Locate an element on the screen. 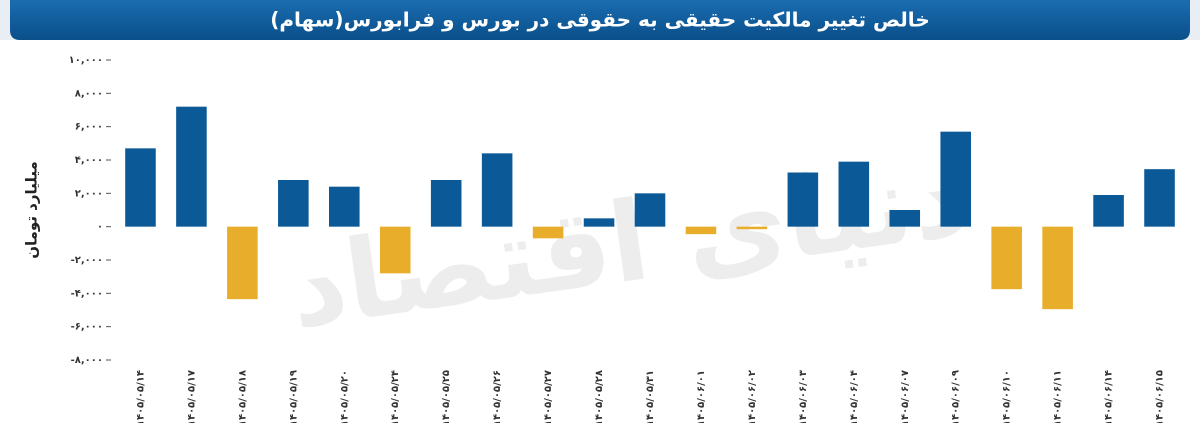 This screenshot has height=423, width=1200. x-tick-label: ۱۴۰۵/۰۵/۲۷ is located at coordinates (548, 396).